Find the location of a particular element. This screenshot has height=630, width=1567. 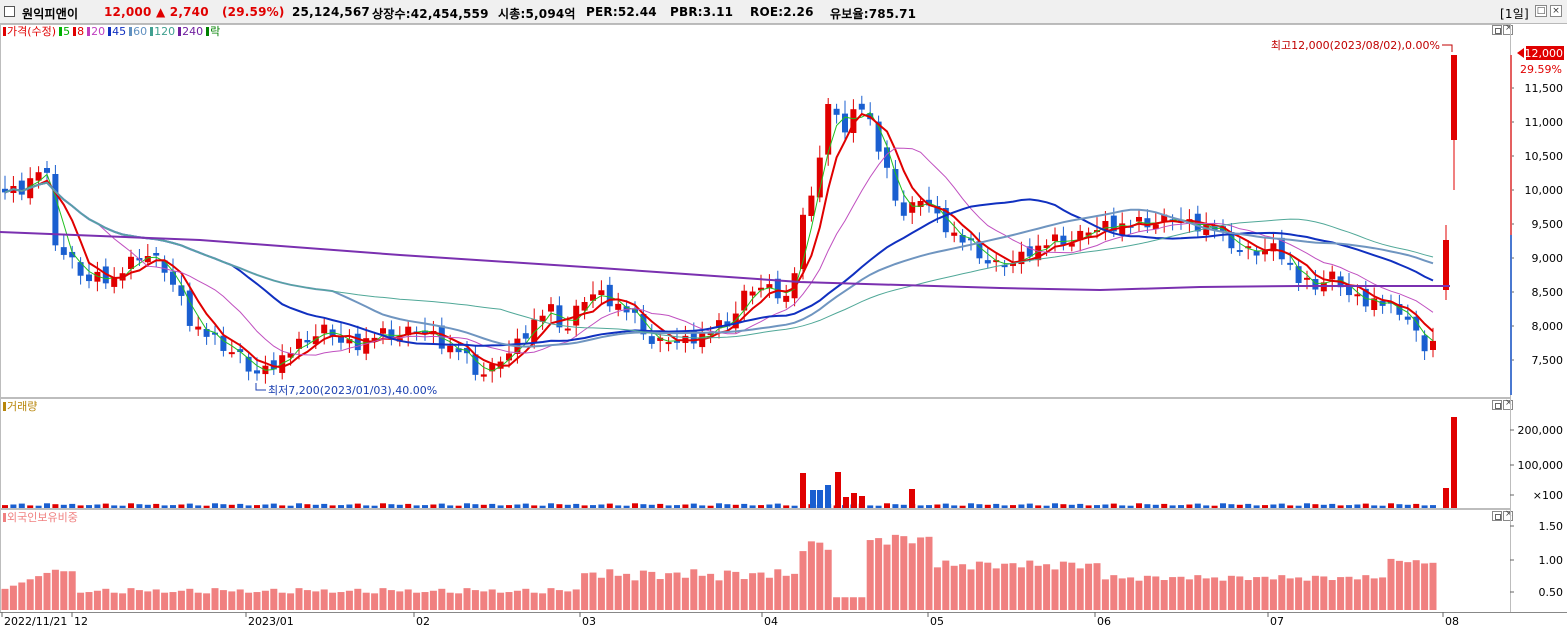

legend-item-6: 120 is located at coordinates (165, 31).